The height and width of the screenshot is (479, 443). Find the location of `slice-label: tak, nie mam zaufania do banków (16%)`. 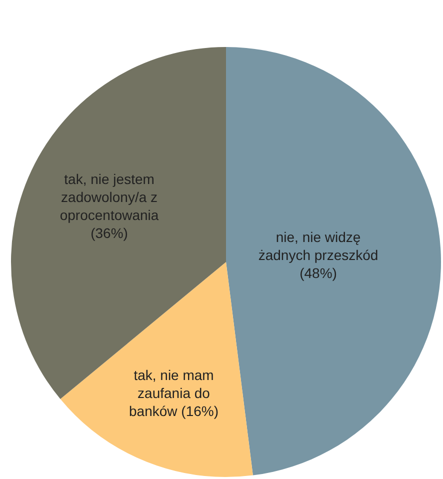

slice-label: tak, nie mam zaufania do banków (16%) is located at coordinates (174, 392).